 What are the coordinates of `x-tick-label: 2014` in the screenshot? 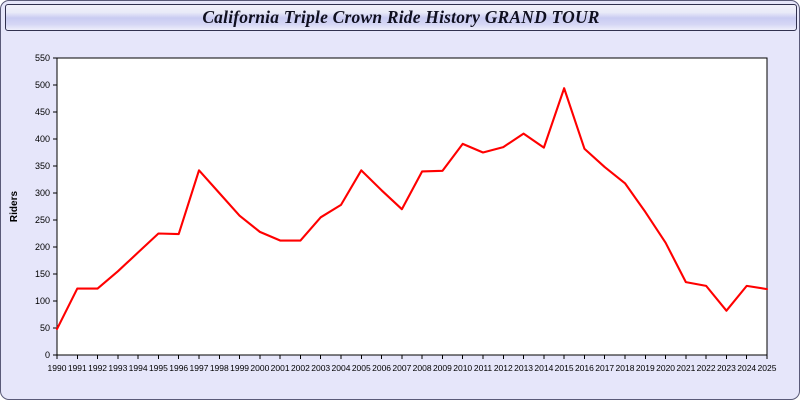 It's located at (543, 368).